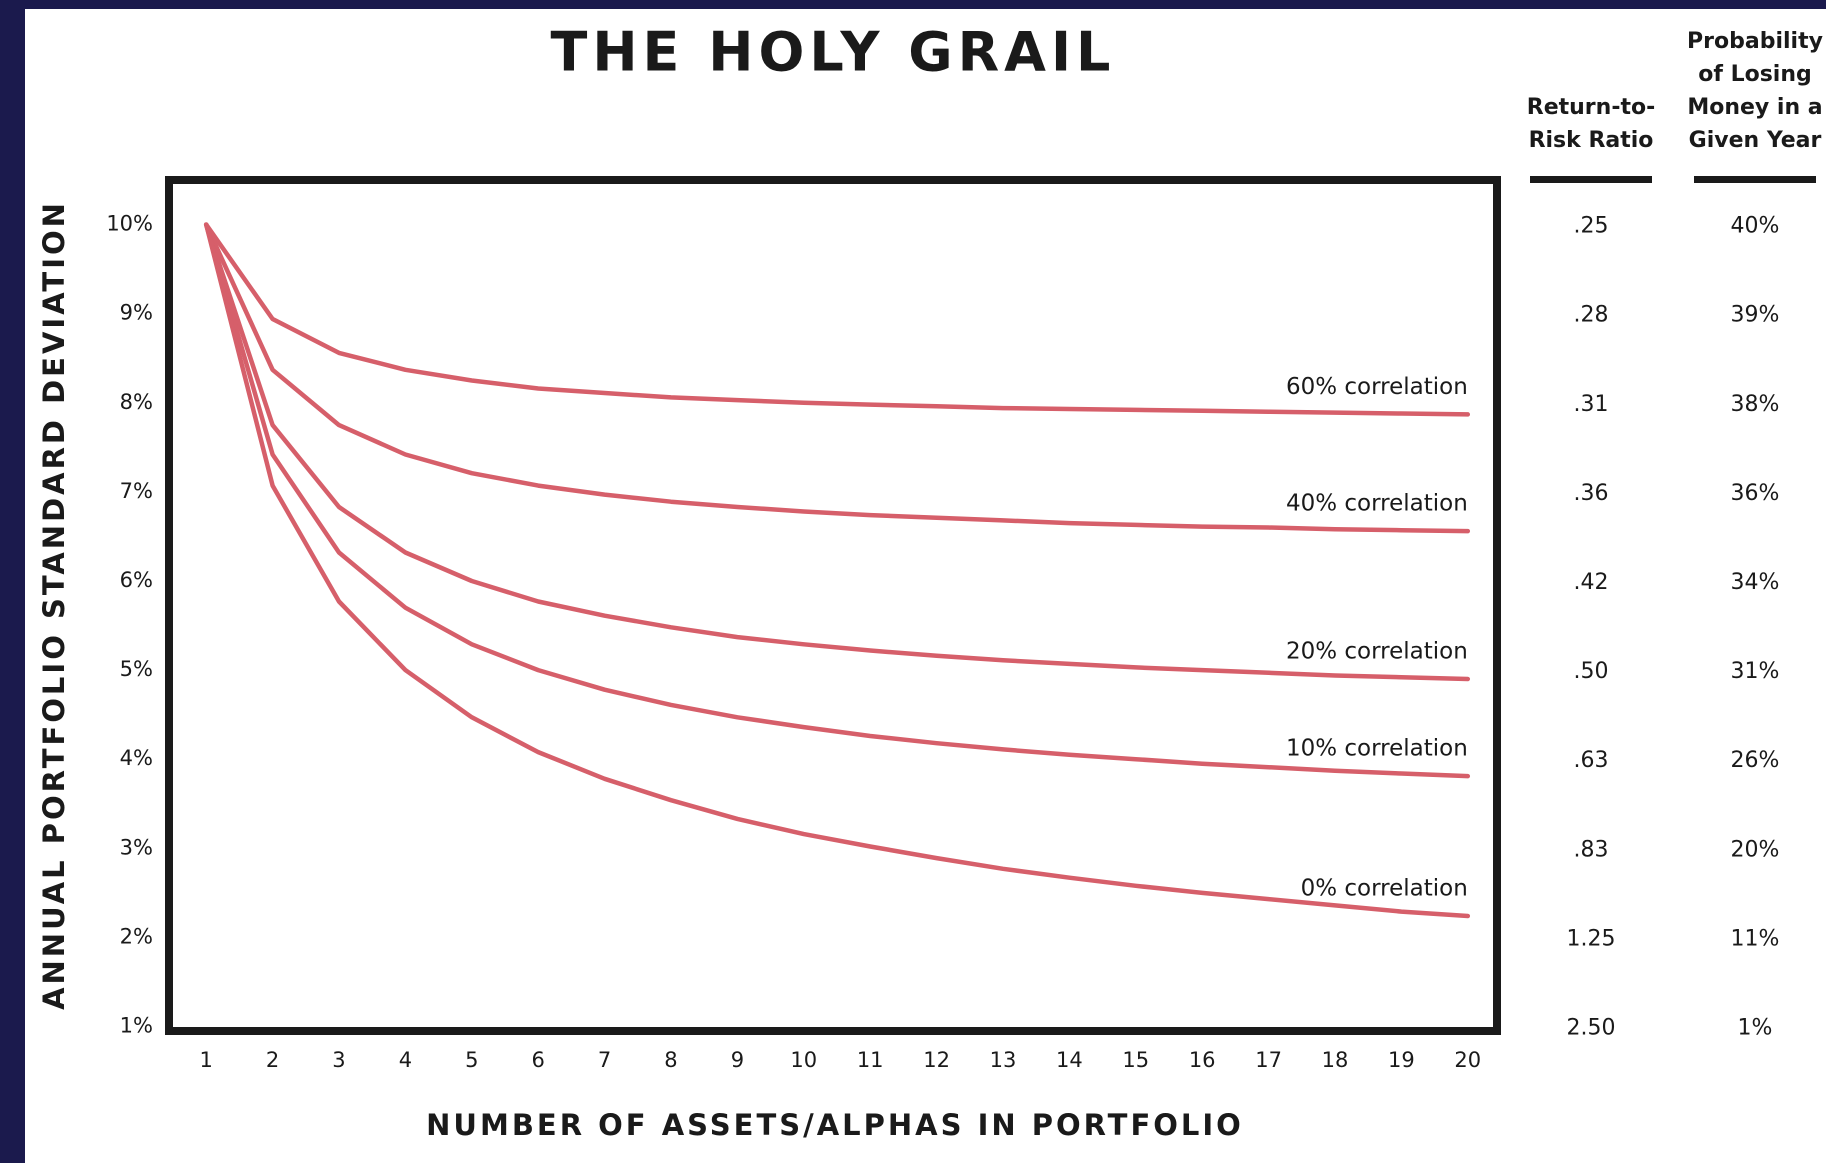  I want to click on column-header: of Losing, so click(1755, 74).